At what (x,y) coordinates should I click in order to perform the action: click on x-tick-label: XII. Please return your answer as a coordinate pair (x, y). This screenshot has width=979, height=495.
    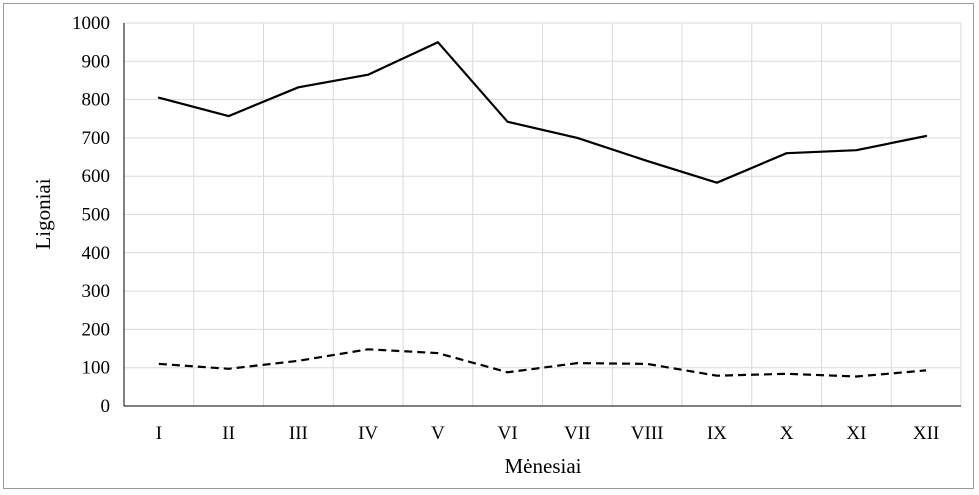
    Looking at the image, I should click on (926, 433).